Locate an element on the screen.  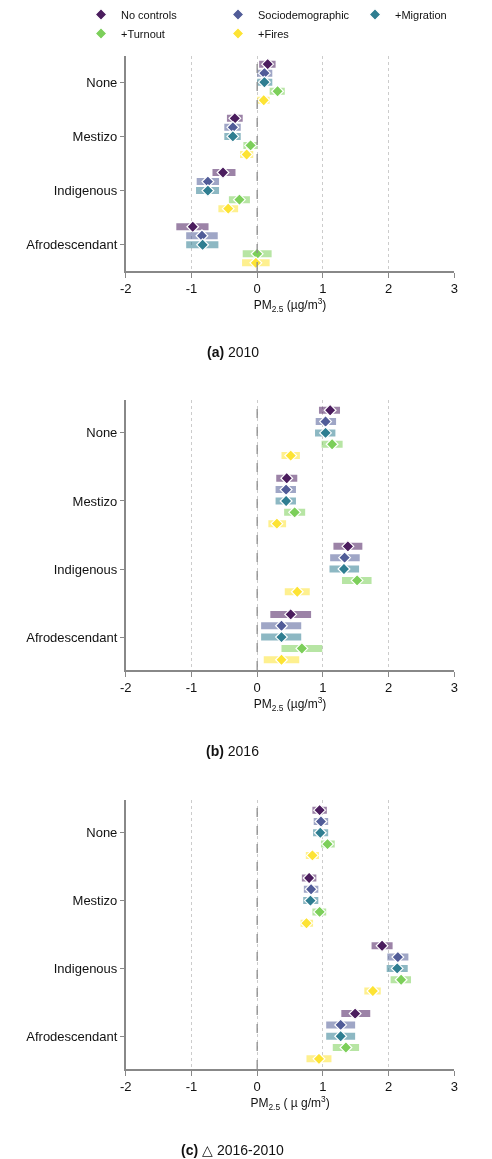
legend-label: +Turnout is located at coordinates (143, 33).